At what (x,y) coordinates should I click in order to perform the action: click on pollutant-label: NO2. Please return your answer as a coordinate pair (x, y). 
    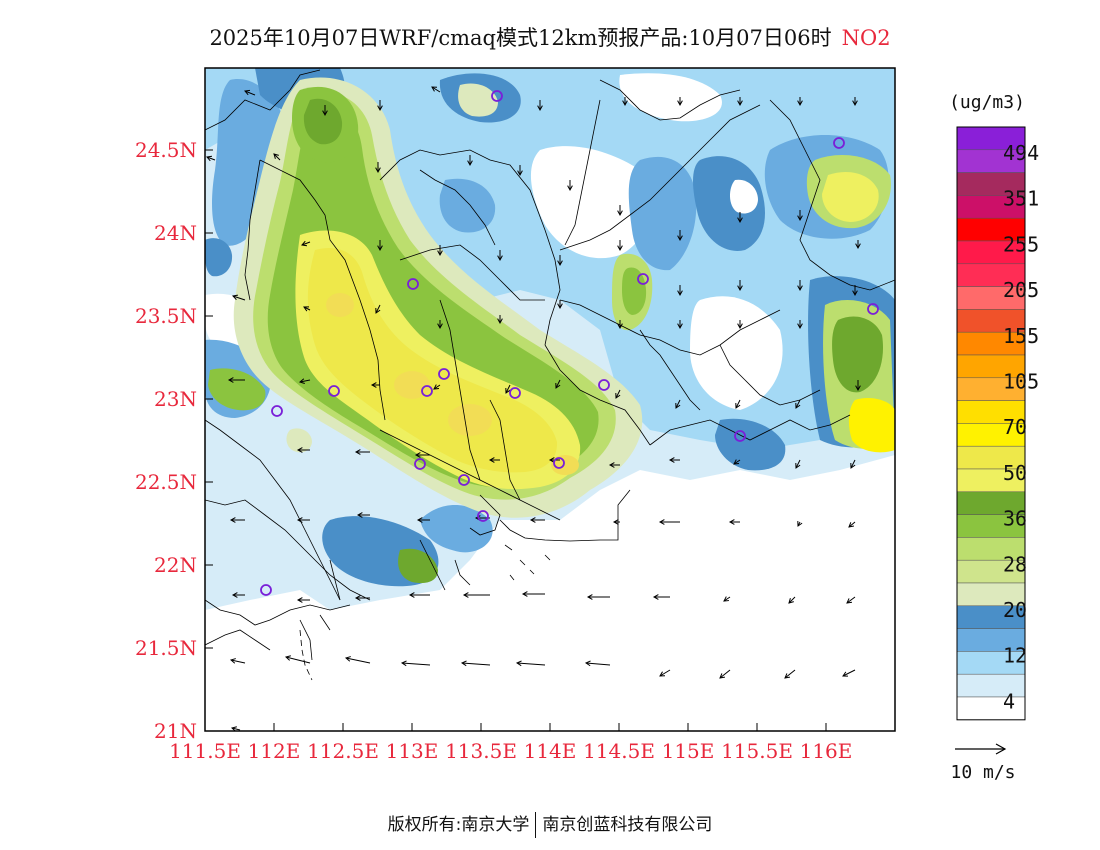
    Looking at the image, I should click on (866, 38).